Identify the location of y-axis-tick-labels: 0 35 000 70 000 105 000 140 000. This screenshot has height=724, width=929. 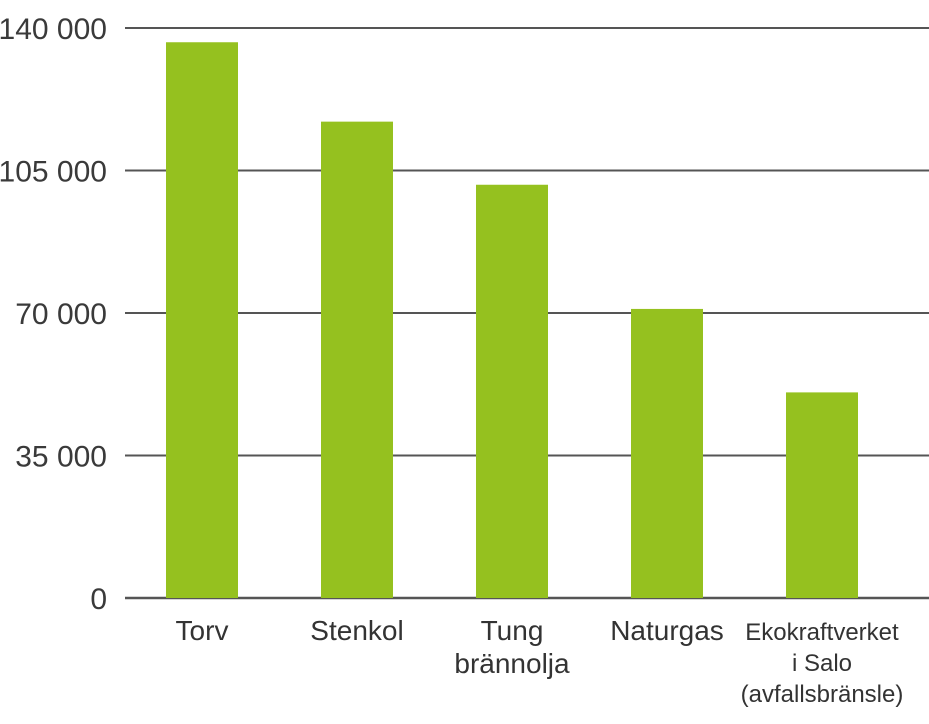
(53, 314).